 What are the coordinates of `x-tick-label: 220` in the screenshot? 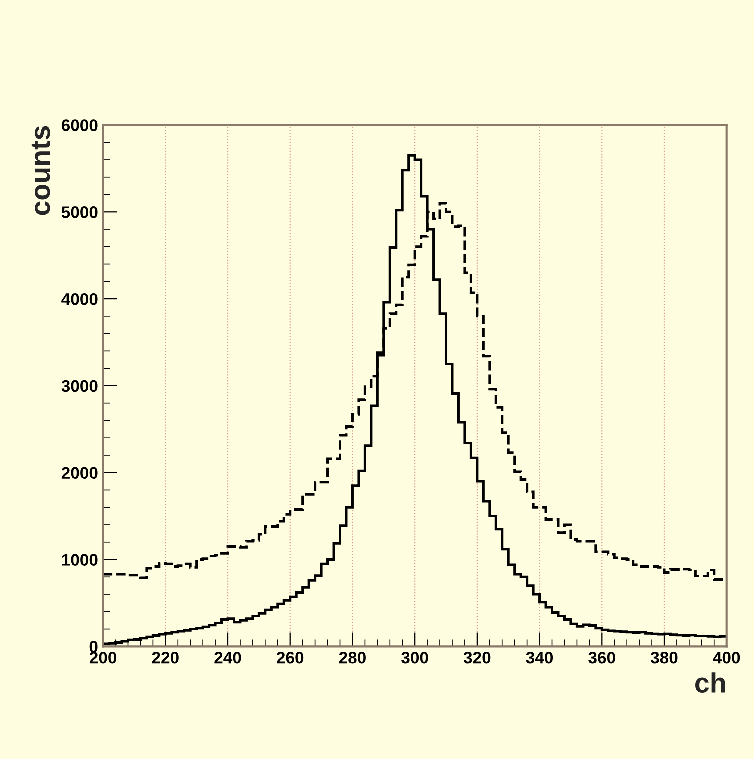 It's located at (165, 658).